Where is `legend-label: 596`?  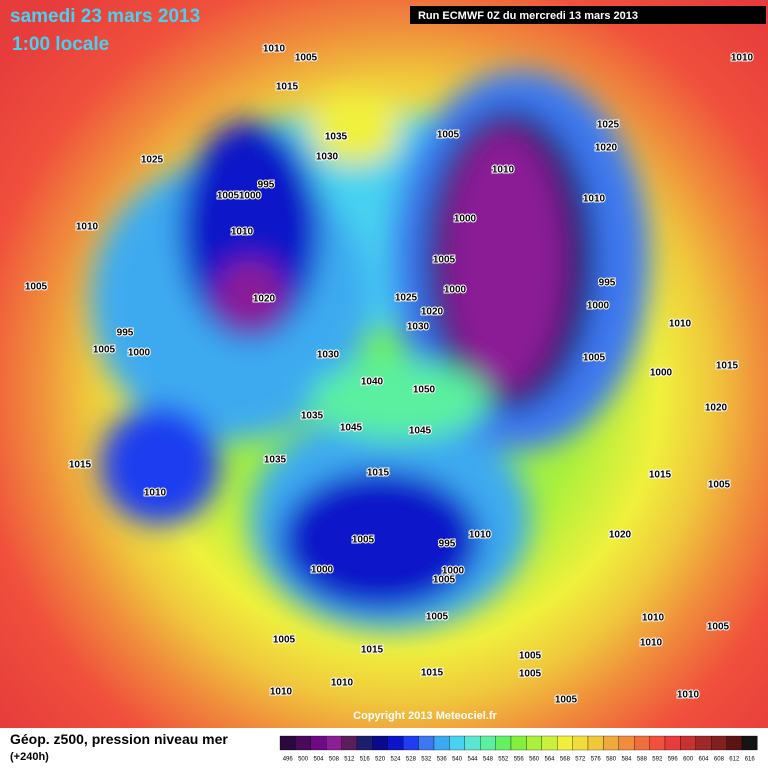 legend-label: 596 is located at coordinates (673, 760).